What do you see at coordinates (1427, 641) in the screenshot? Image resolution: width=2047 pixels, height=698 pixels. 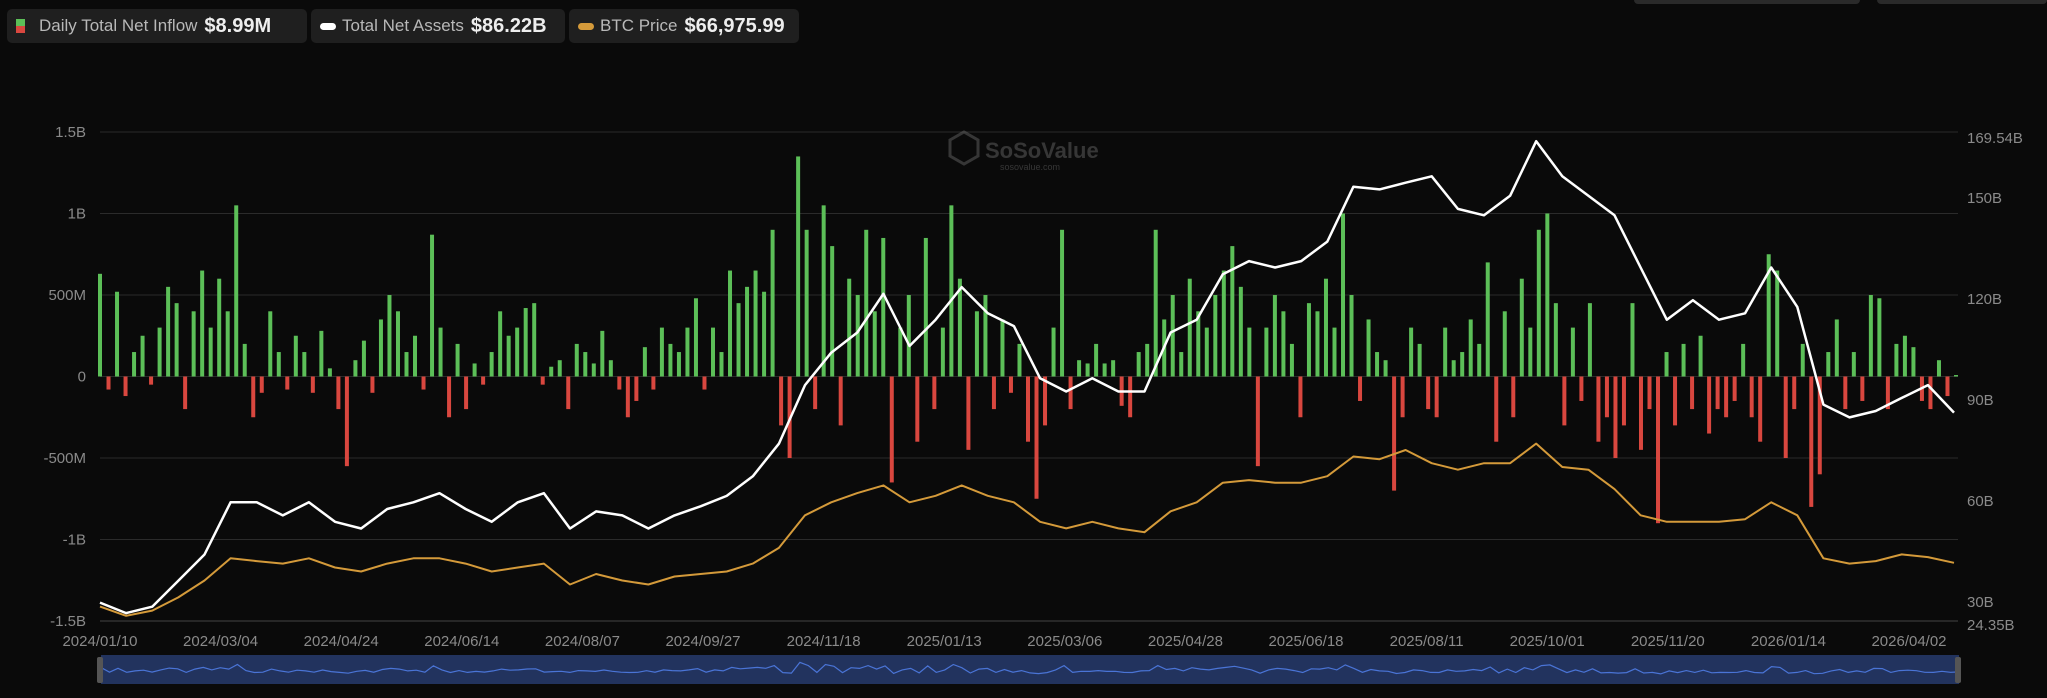 I see `x-axis-label: 2025/08/11` at bounding box center [1427, 641].